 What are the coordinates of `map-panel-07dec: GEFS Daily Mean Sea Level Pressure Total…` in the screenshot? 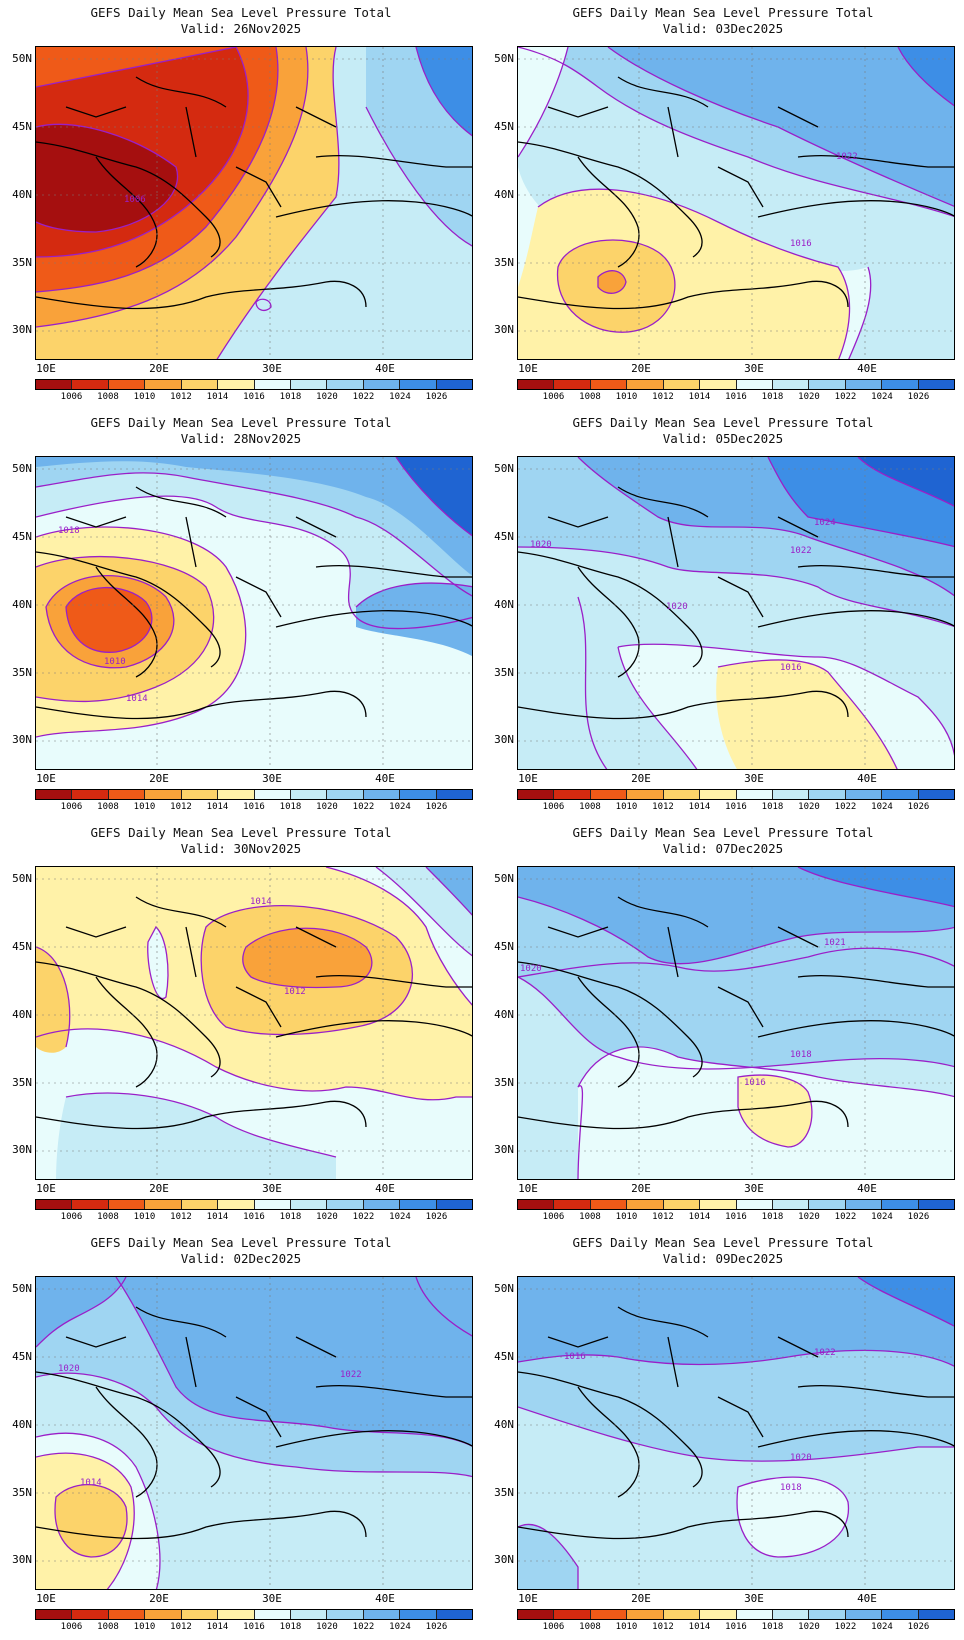 It's located at (723, 1025).